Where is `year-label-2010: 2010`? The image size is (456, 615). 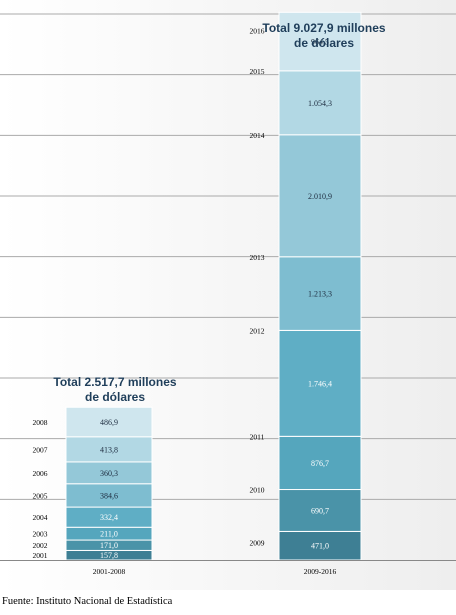 year-label-2010: 2010 is located at coordinates (257, 490).